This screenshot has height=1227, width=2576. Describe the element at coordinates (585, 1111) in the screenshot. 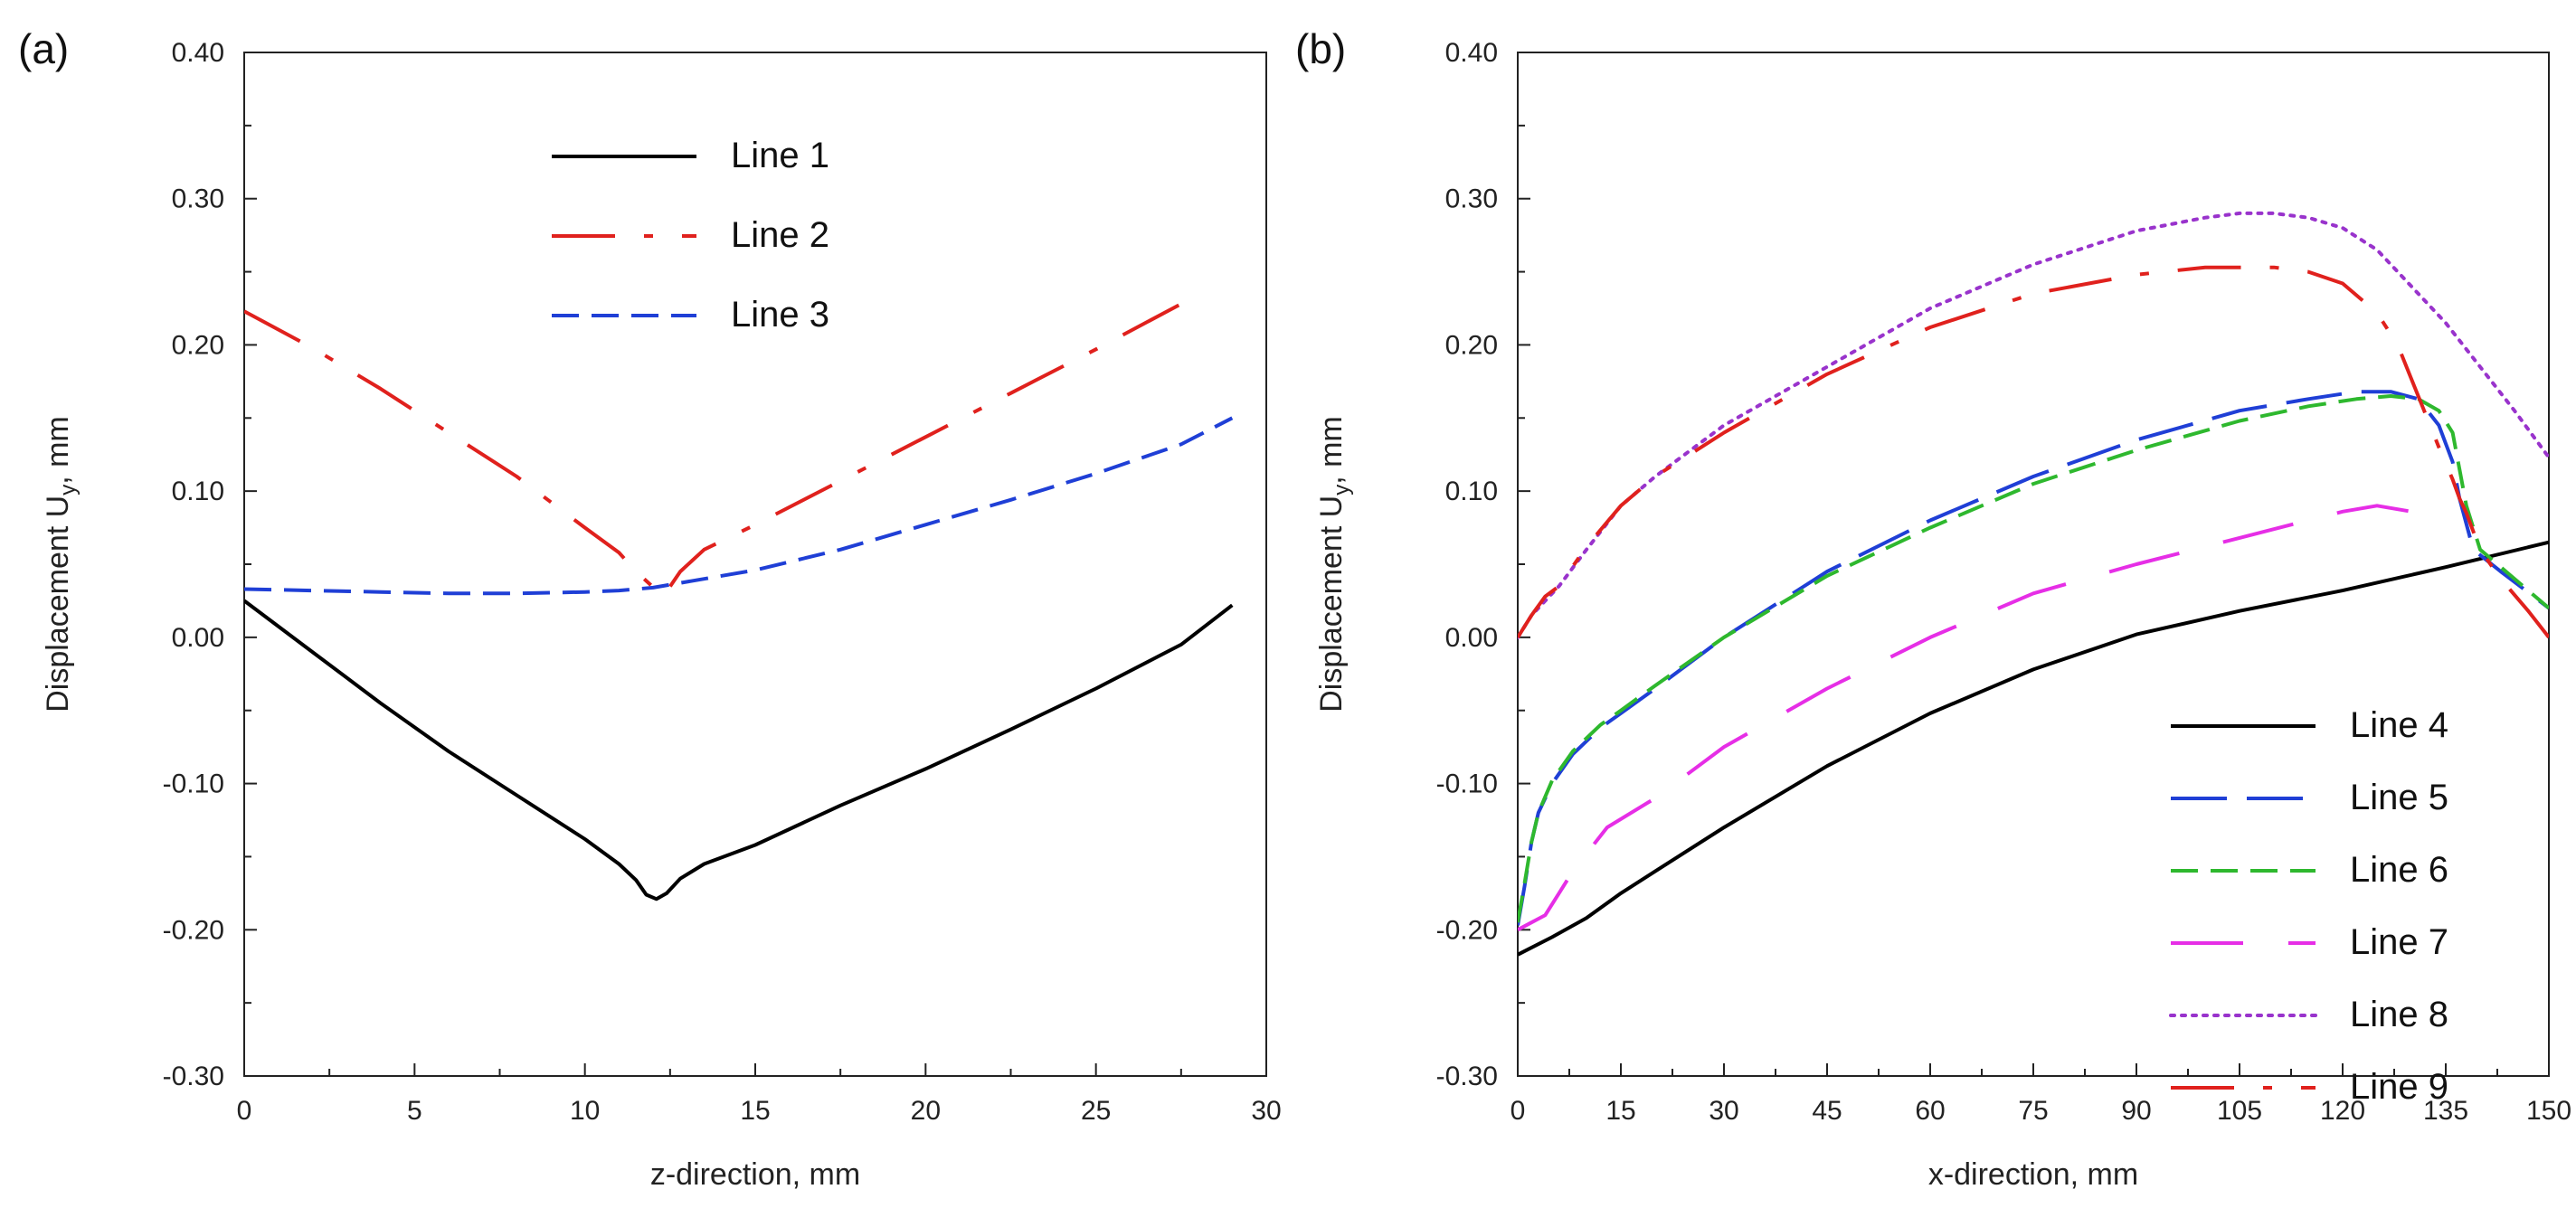

I see `x-tick-label-a: 10` at that location.